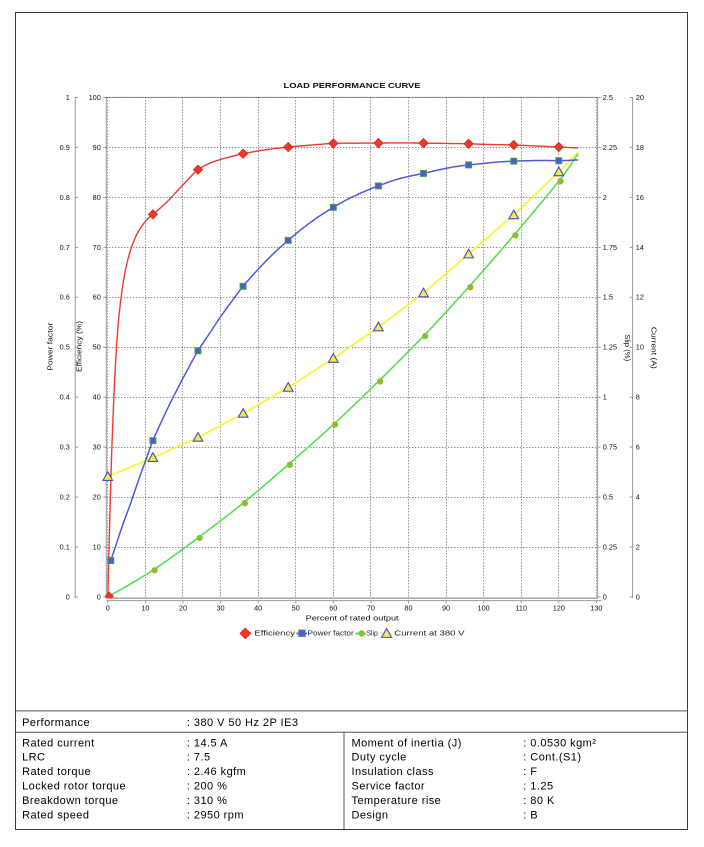 The width and height of the screenshot is (704, 847). I want to click on svg-text: 0.75, so click(610, 447).